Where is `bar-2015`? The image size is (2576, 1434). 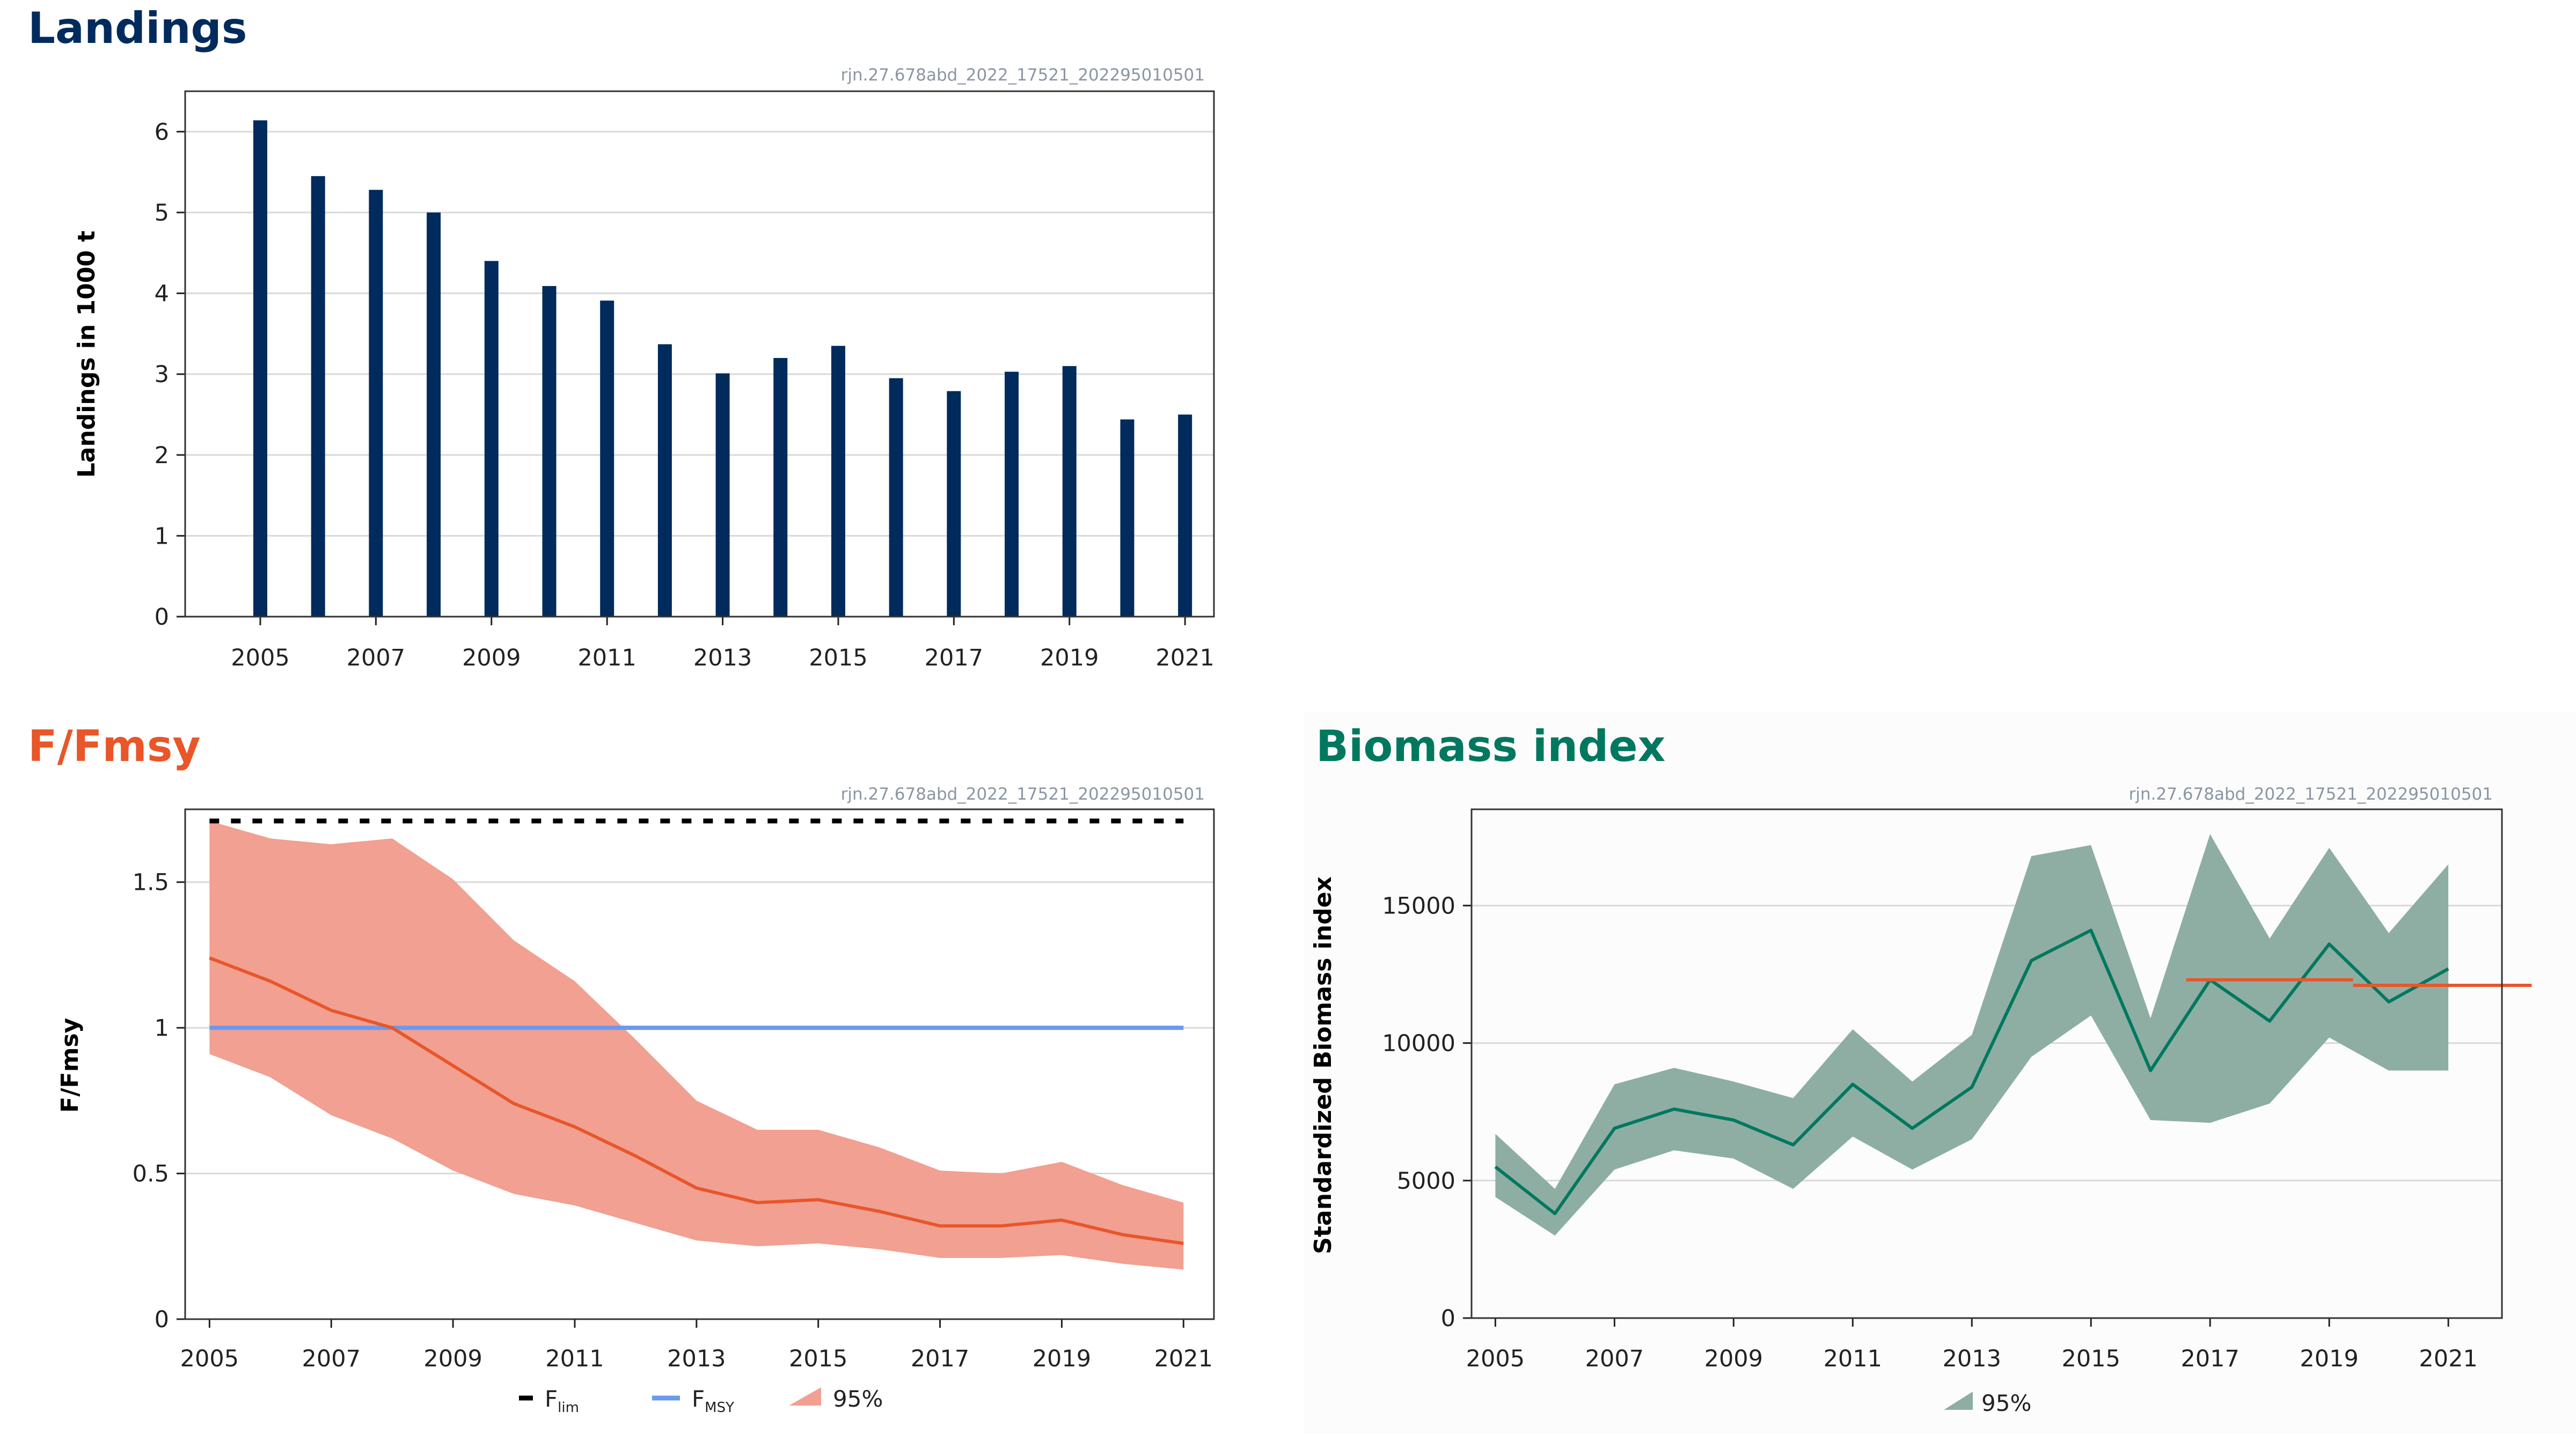 bar-2015 is located at coordinates (838, 482).